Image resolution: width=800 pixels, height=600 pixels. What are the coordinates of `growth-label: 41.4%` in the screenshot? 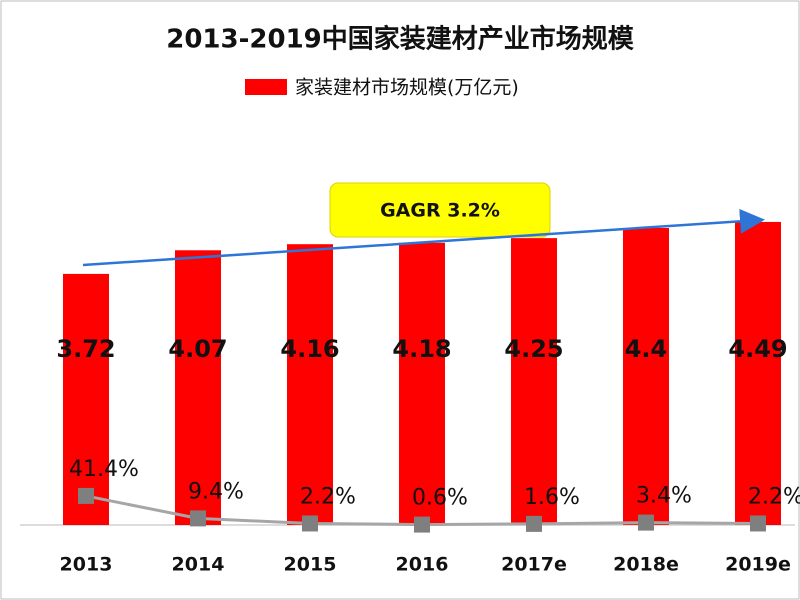 It's located at (104, 469).